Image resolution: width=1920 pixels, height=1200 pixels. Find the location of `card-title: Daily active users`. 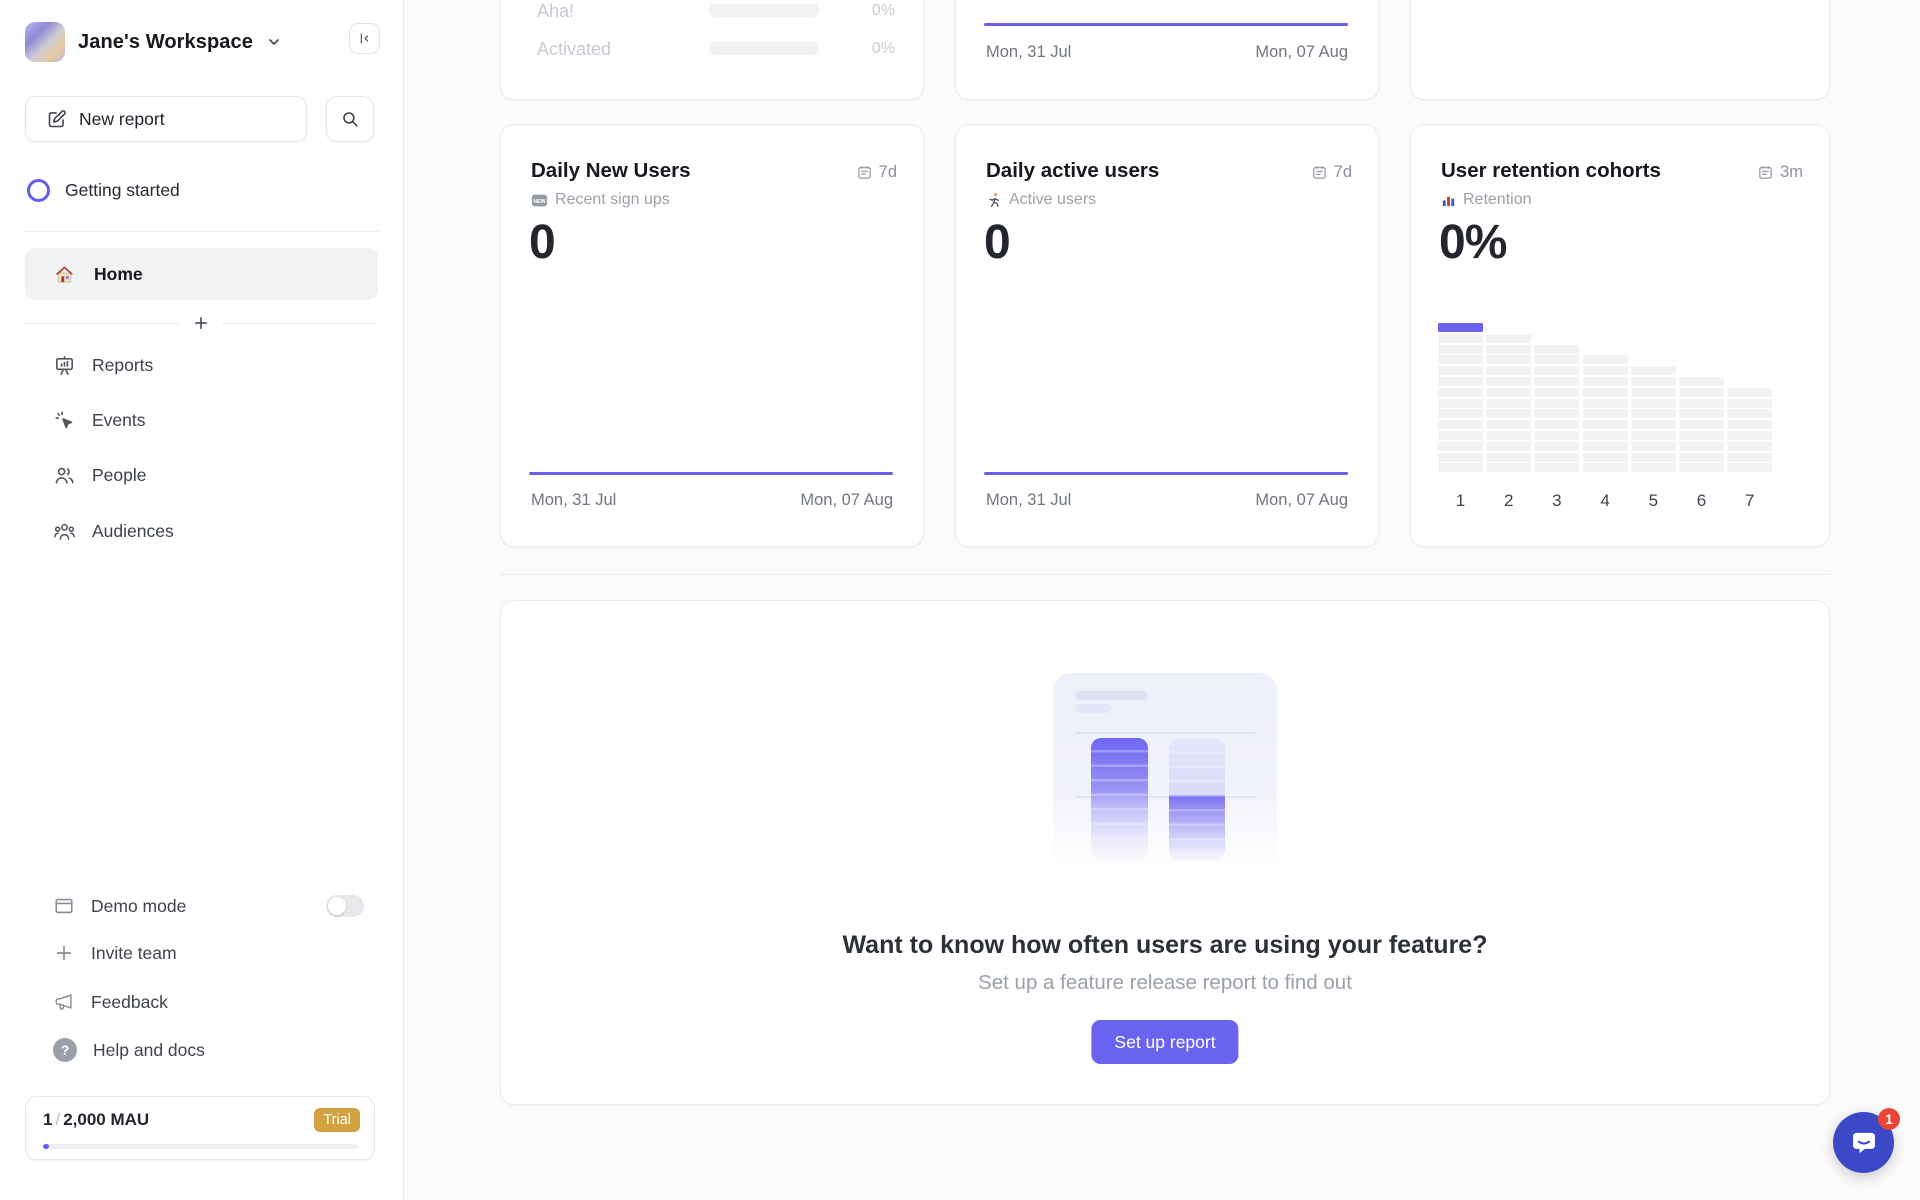

card-title: Daily active users is located at coordinates (1073, 170).